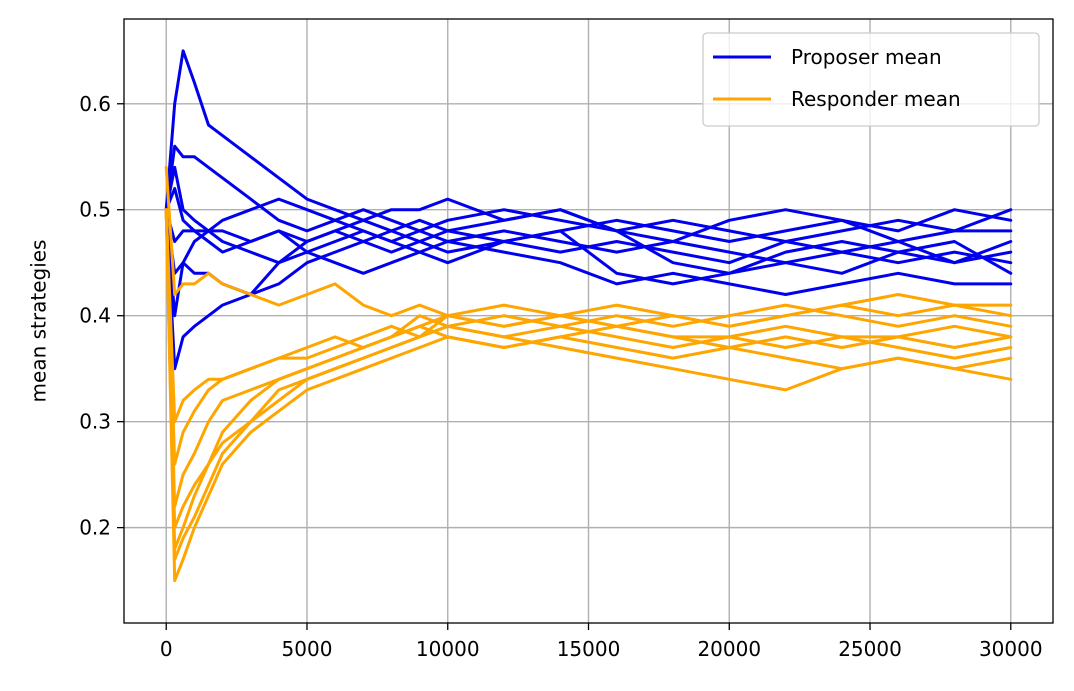 The image size is (1074, 691). What do you see at coordinates (876, 99) in the screenshot?
I see `legend-label: Responder mean` at bounding box center [876, 99].